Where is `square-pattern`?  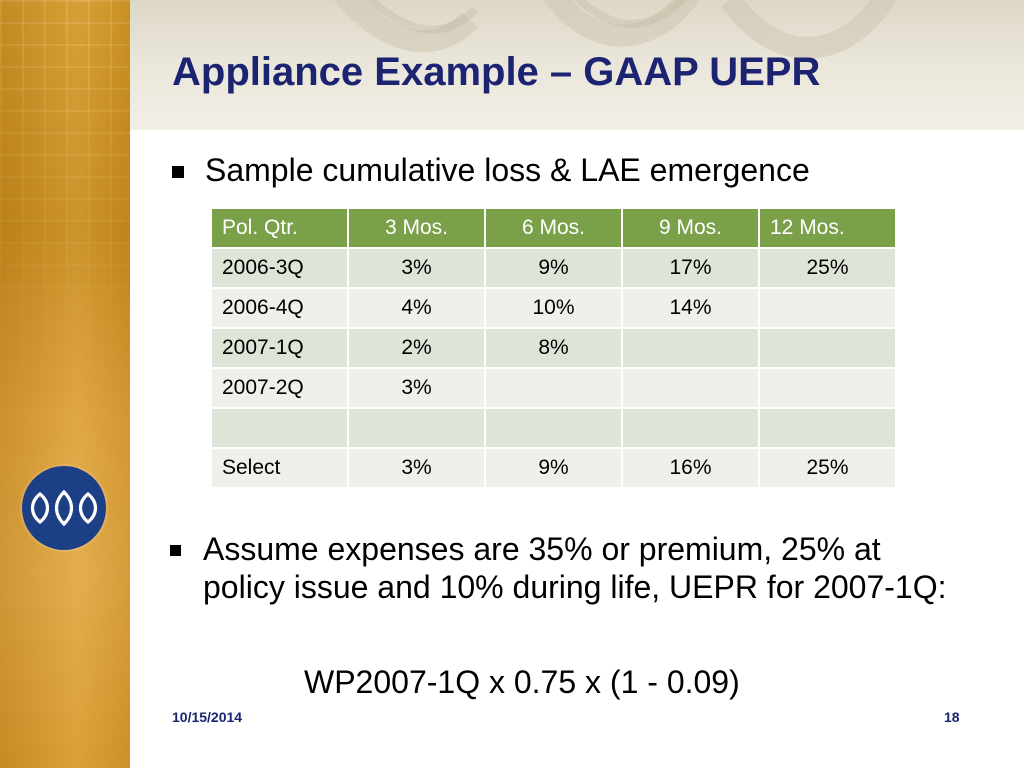 square-pattern is located at coordinates (65, 190).